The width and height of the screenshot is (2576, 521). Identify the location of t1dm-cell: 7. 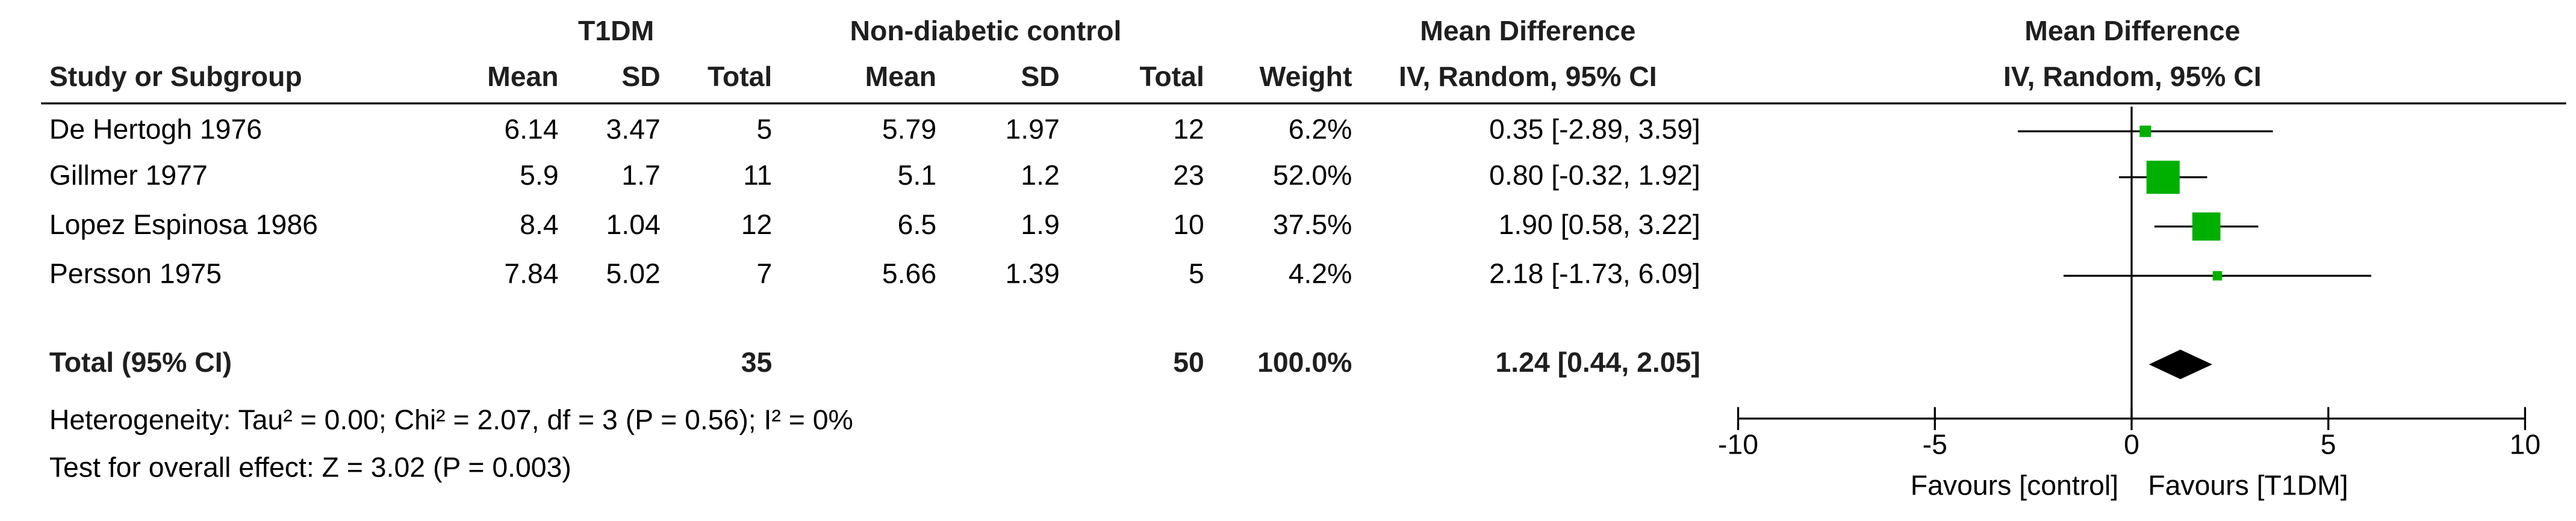
(765, 273).